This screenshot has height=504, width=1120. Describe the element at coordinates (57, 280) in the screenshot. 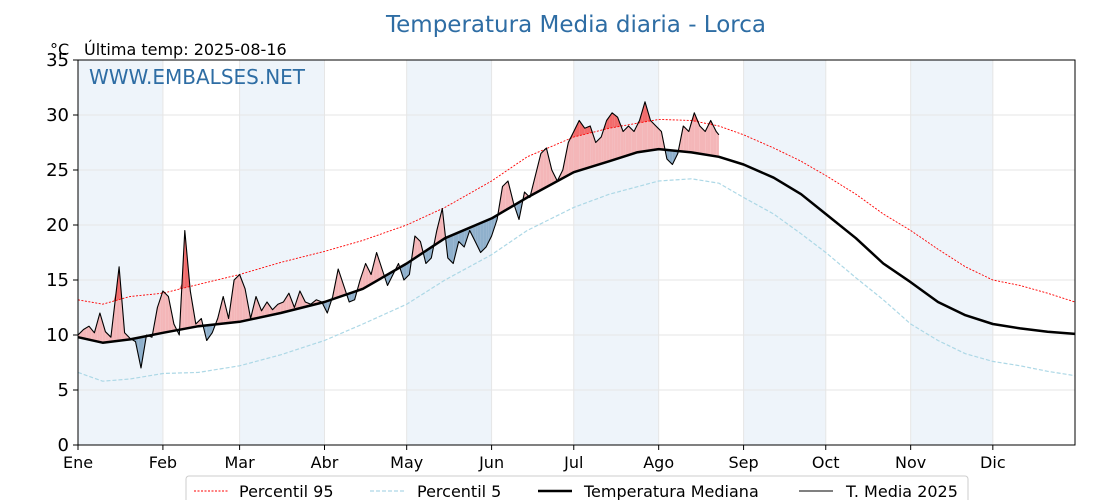

I see `y-tick-label: 15` at that location.